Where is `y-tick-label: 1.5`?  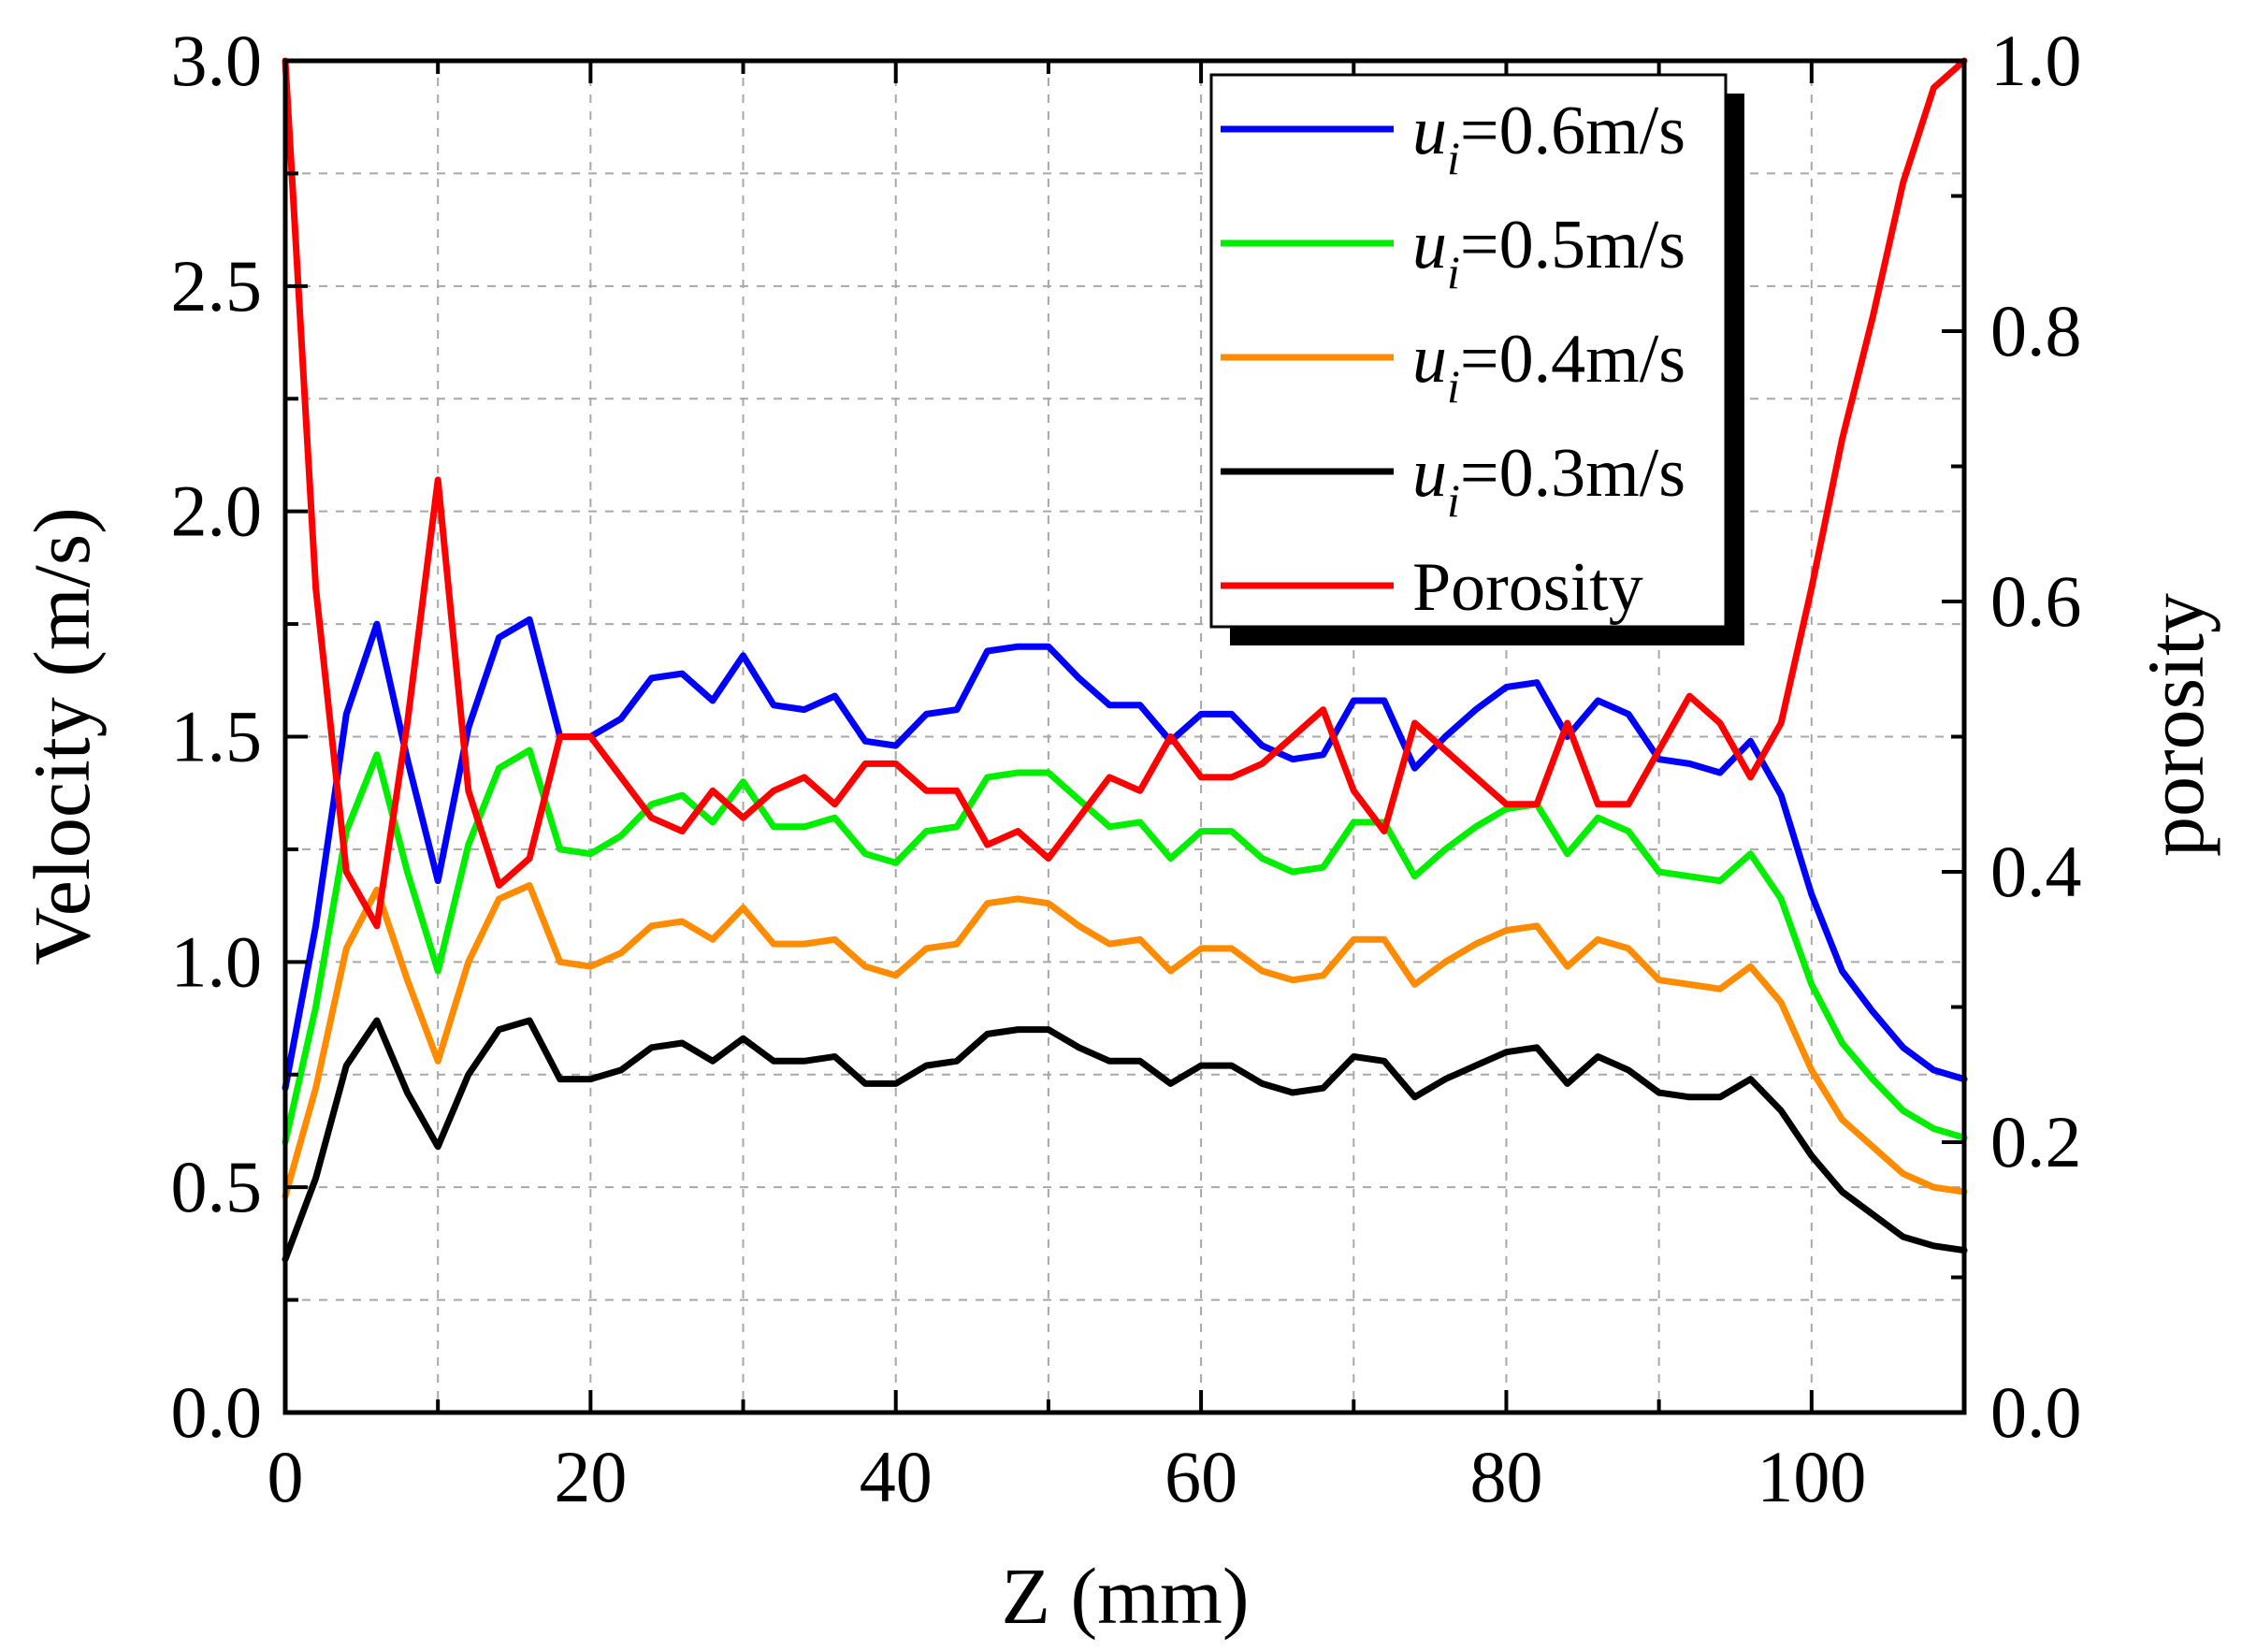 y-tick-label: 1.5 is located at coordinates (217, 736).